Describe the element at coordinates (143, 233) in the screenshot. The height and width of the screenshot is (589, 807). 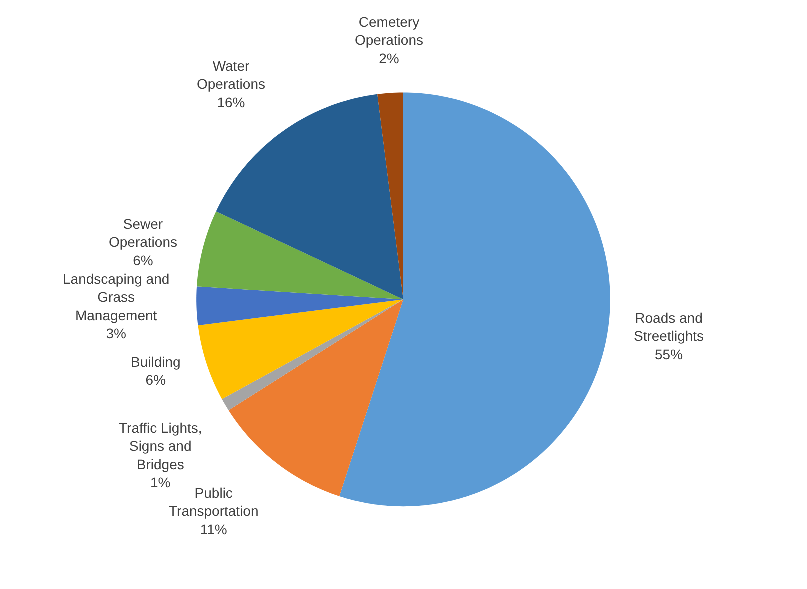
I see `slice-label: Sewer Operations` at that location.